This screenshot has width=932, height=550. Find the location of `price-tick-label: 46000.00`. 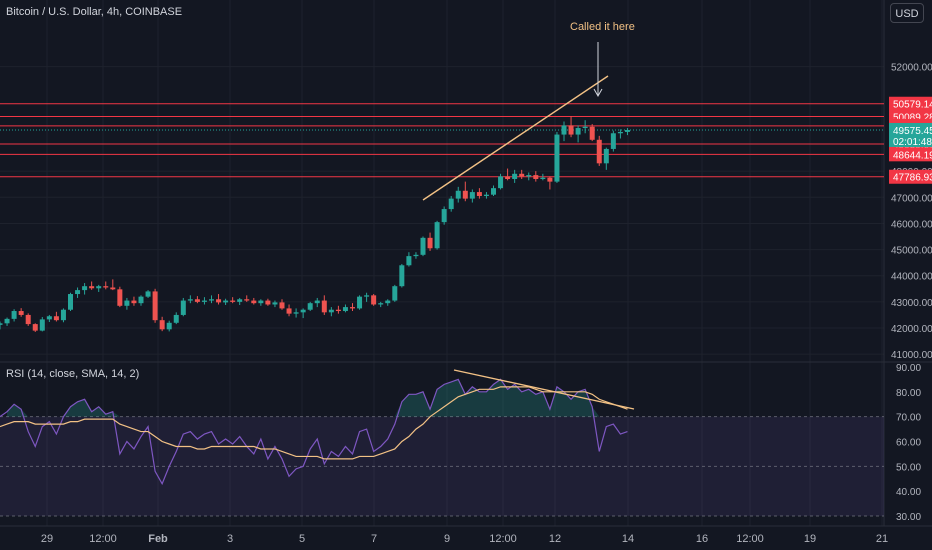

price-tick-label: 46000.00 is located at coordinates (911, 224).